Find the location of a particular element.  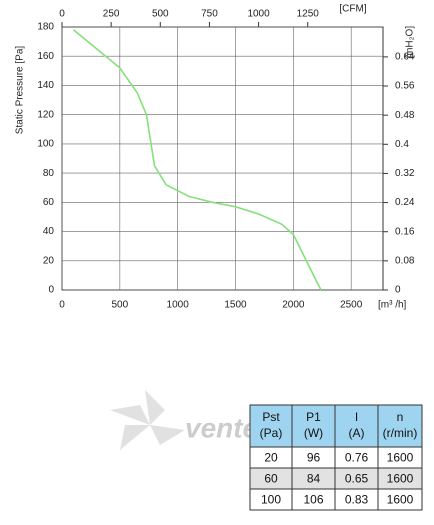

y2-tick-label: 0.4 is located at coordinates (402, 144).